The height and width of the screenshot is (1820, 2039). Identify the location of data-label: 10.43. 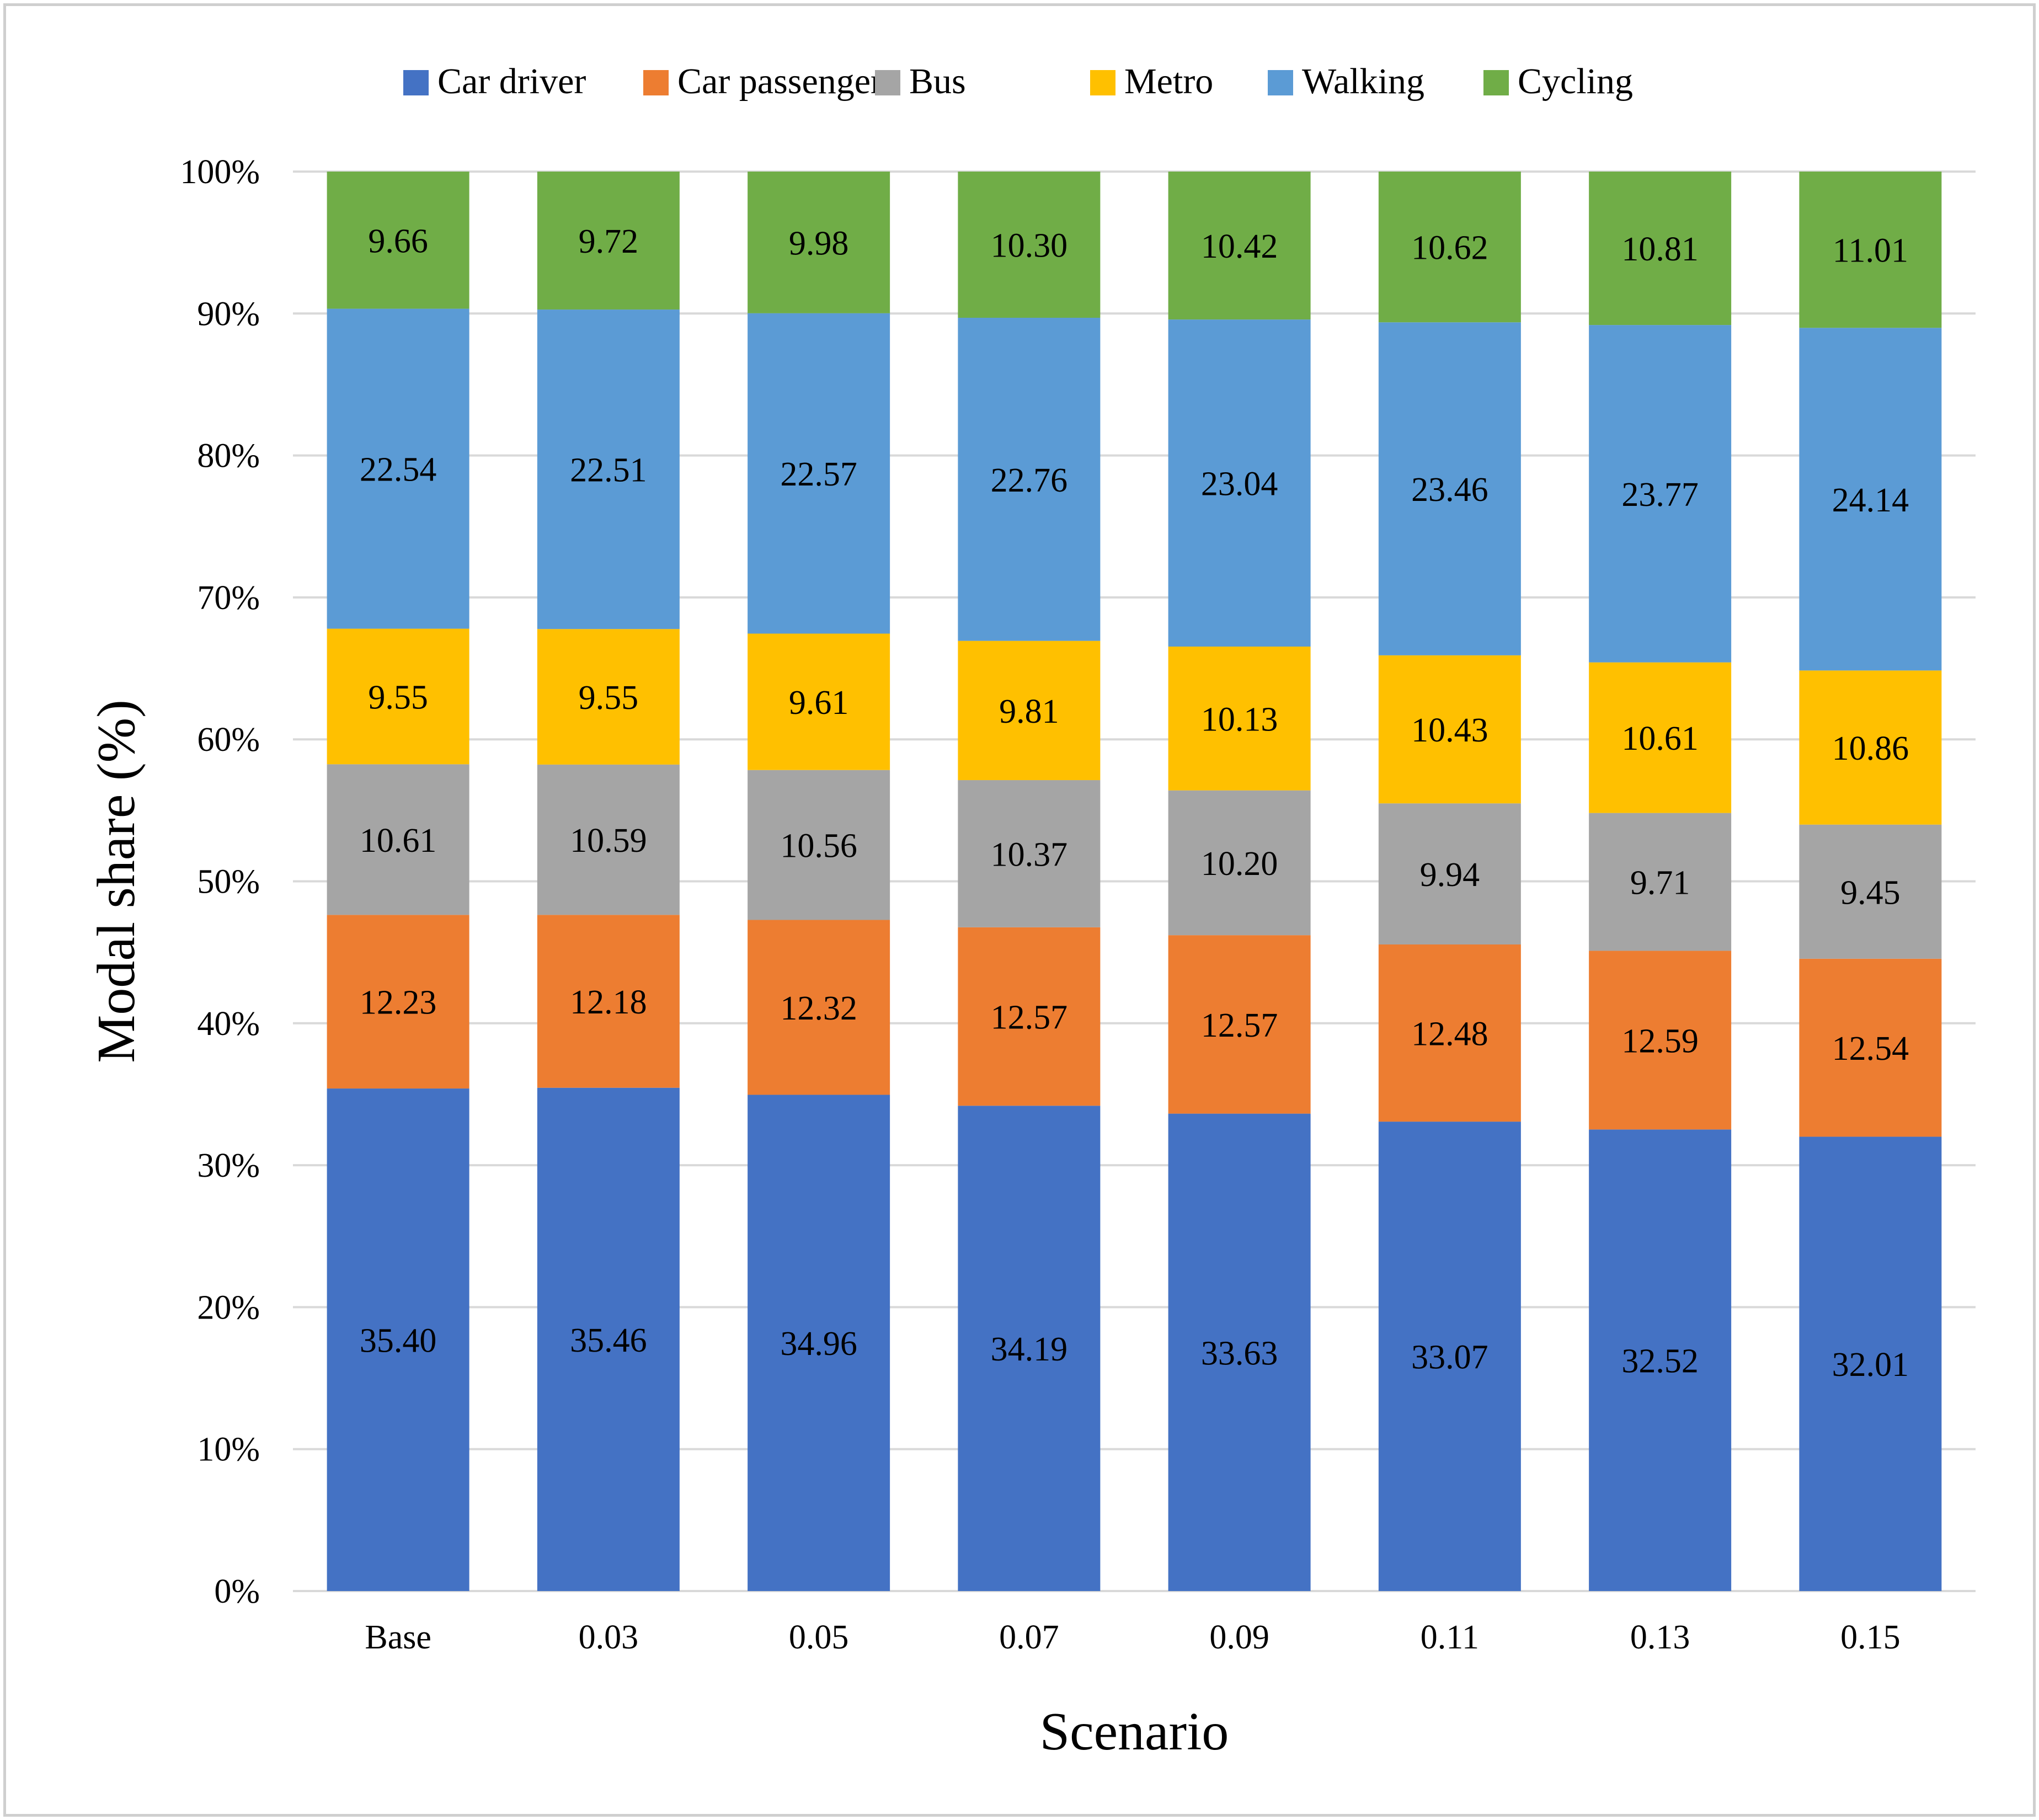
(1449, 730).